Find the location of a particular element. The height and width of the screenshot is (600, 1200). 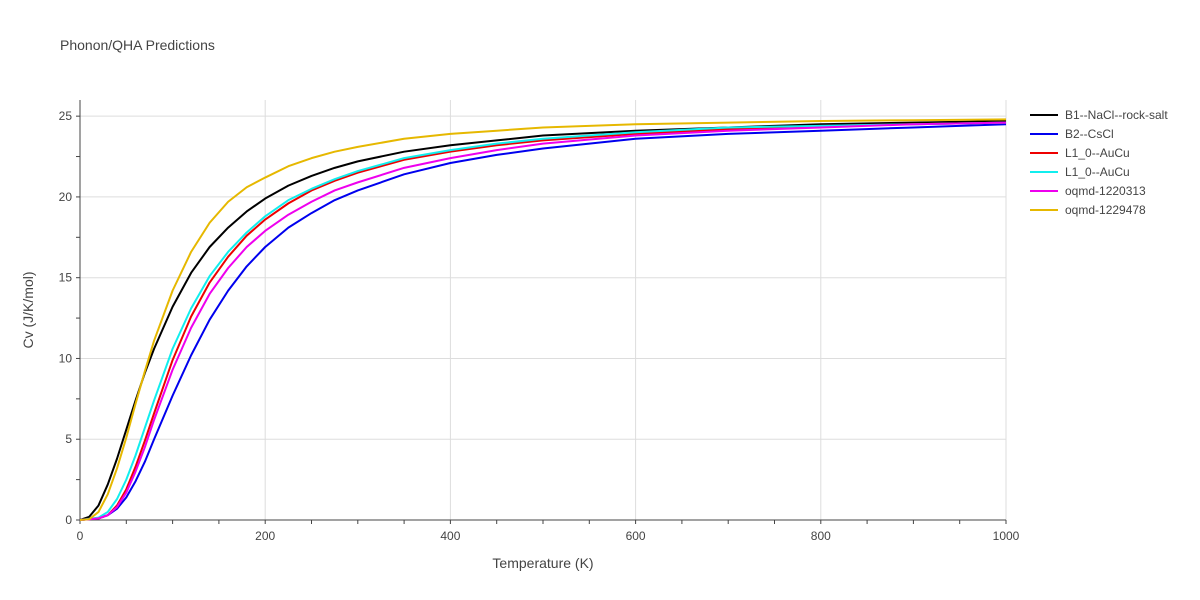

y-tick-label: 20 is located at coordinates (66, 197).